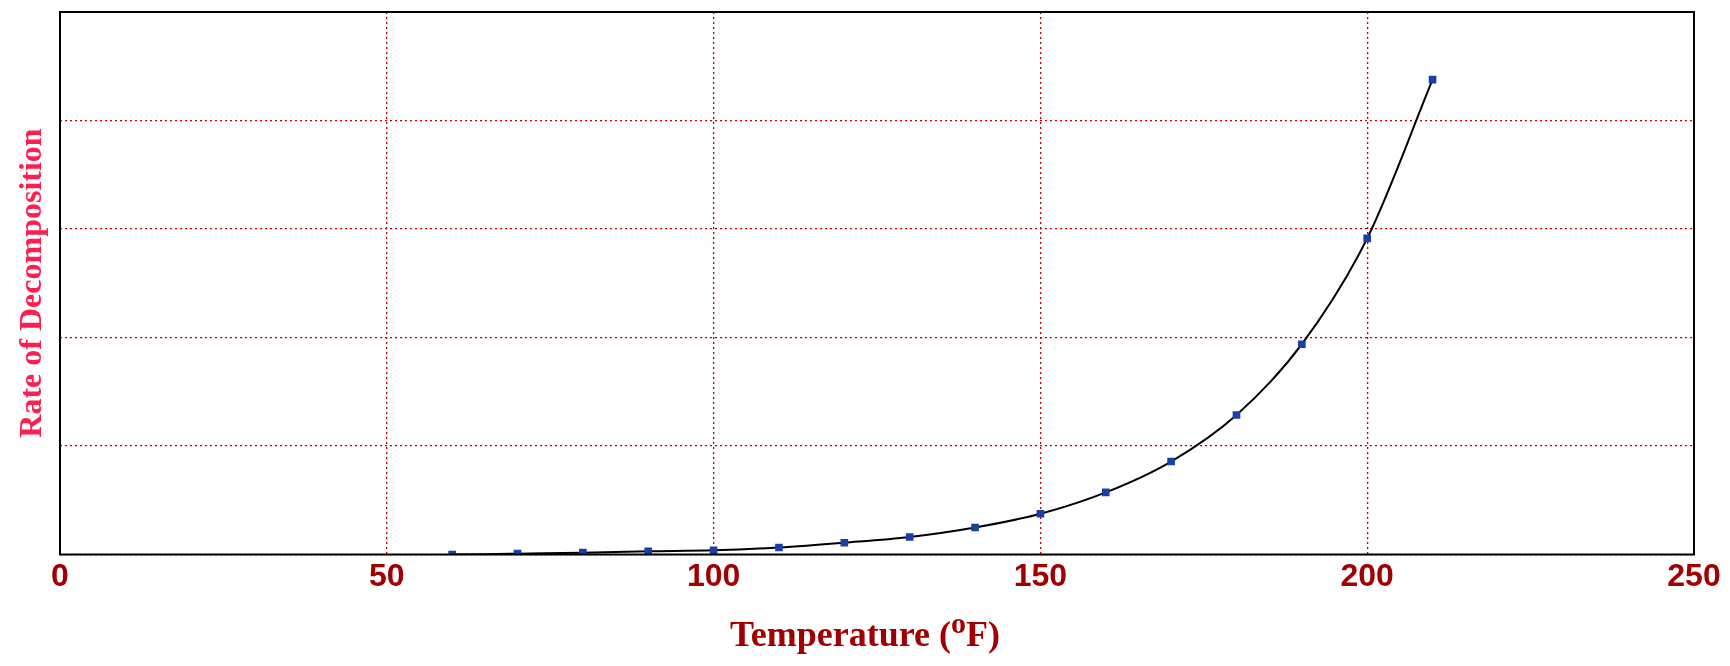 The height and width of the screenshot is (666, 1730). What do you see at coordinates (387, 574) in the screenshot?
I see `x-tick-label: 50` at bounding box center [387, 574].